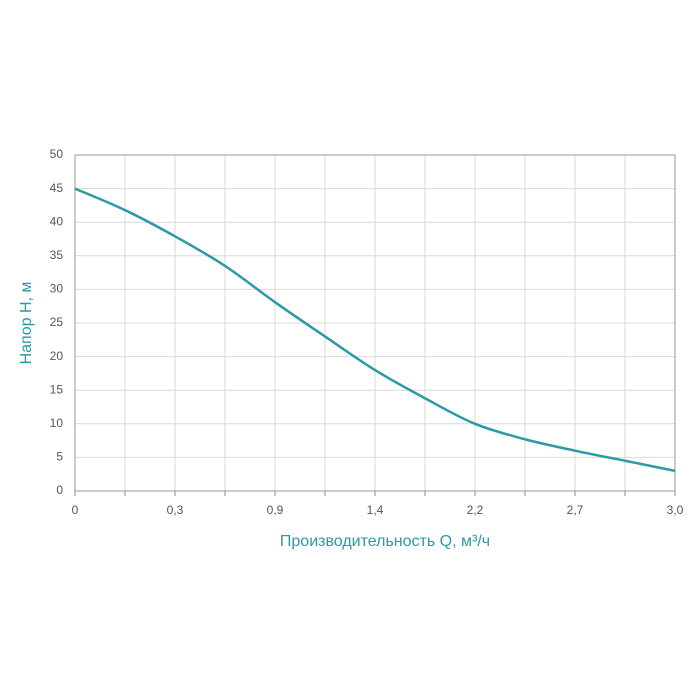  I want to click on y-tick-label: 50, so click(57, 154).